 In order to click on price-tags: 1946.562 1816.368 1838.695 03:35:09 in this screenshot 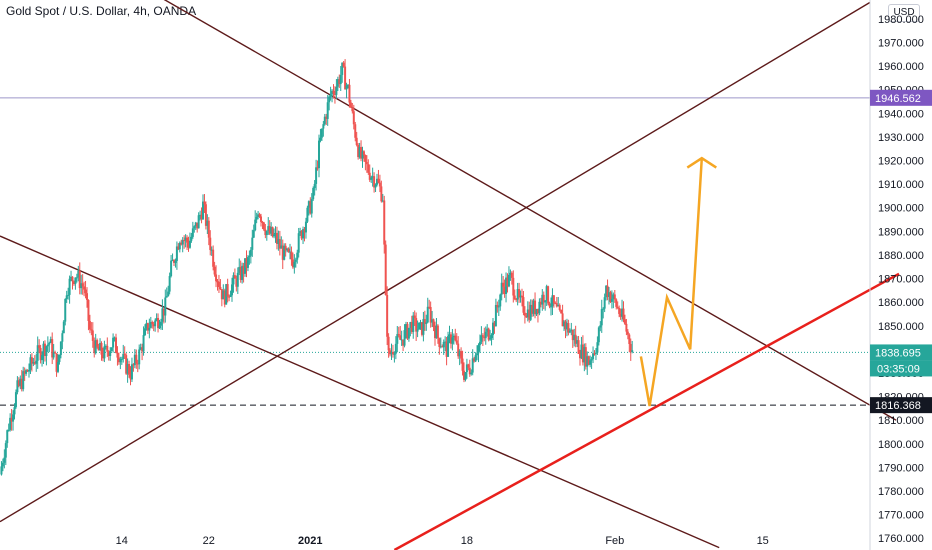, I will do `click(901, 251)`.